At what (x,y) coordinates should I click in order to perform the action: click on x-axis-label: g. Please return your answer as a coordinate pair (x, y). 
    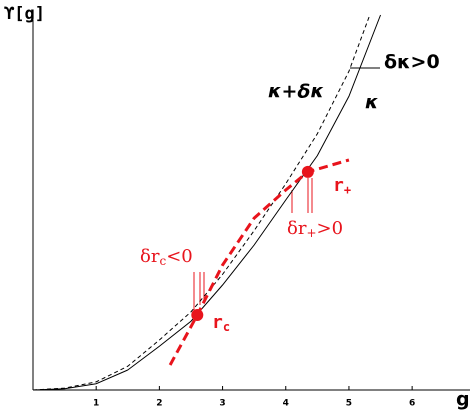
    Looking at the image, I should click on (463, 400).